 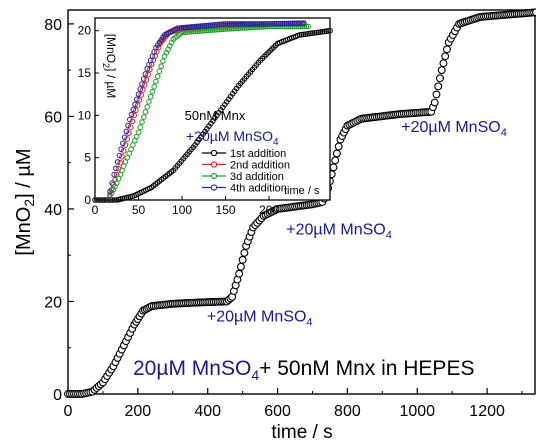 I want to click on inset-x-tick-label: 100, so click(x=182, y=210).